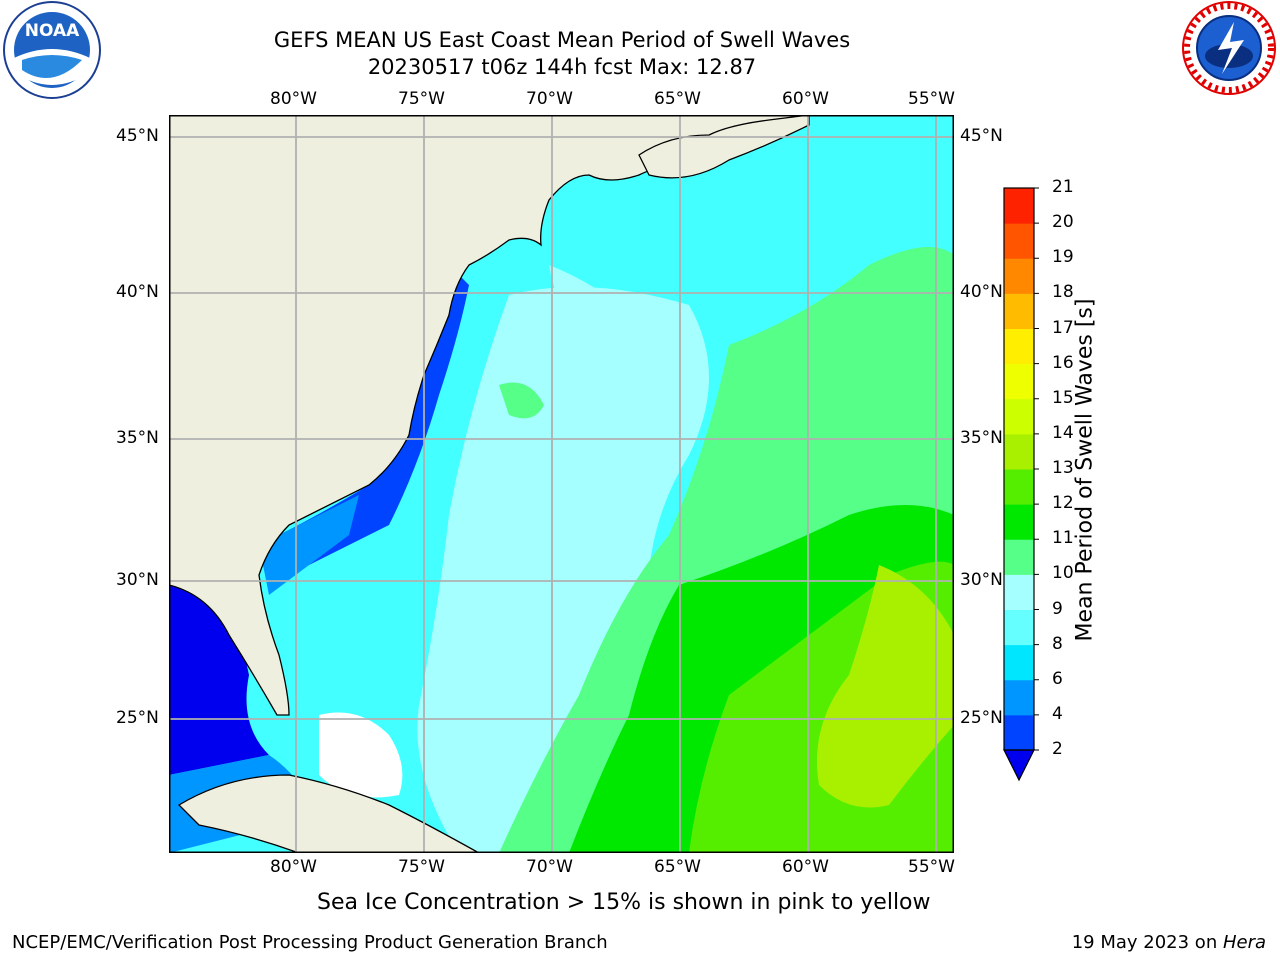 The image size is (1280, 960). What do you see at coordinates (981, 580) in the screenshot?
I see `lat-tick-right: 30°N` at bounding box center [981, 580].